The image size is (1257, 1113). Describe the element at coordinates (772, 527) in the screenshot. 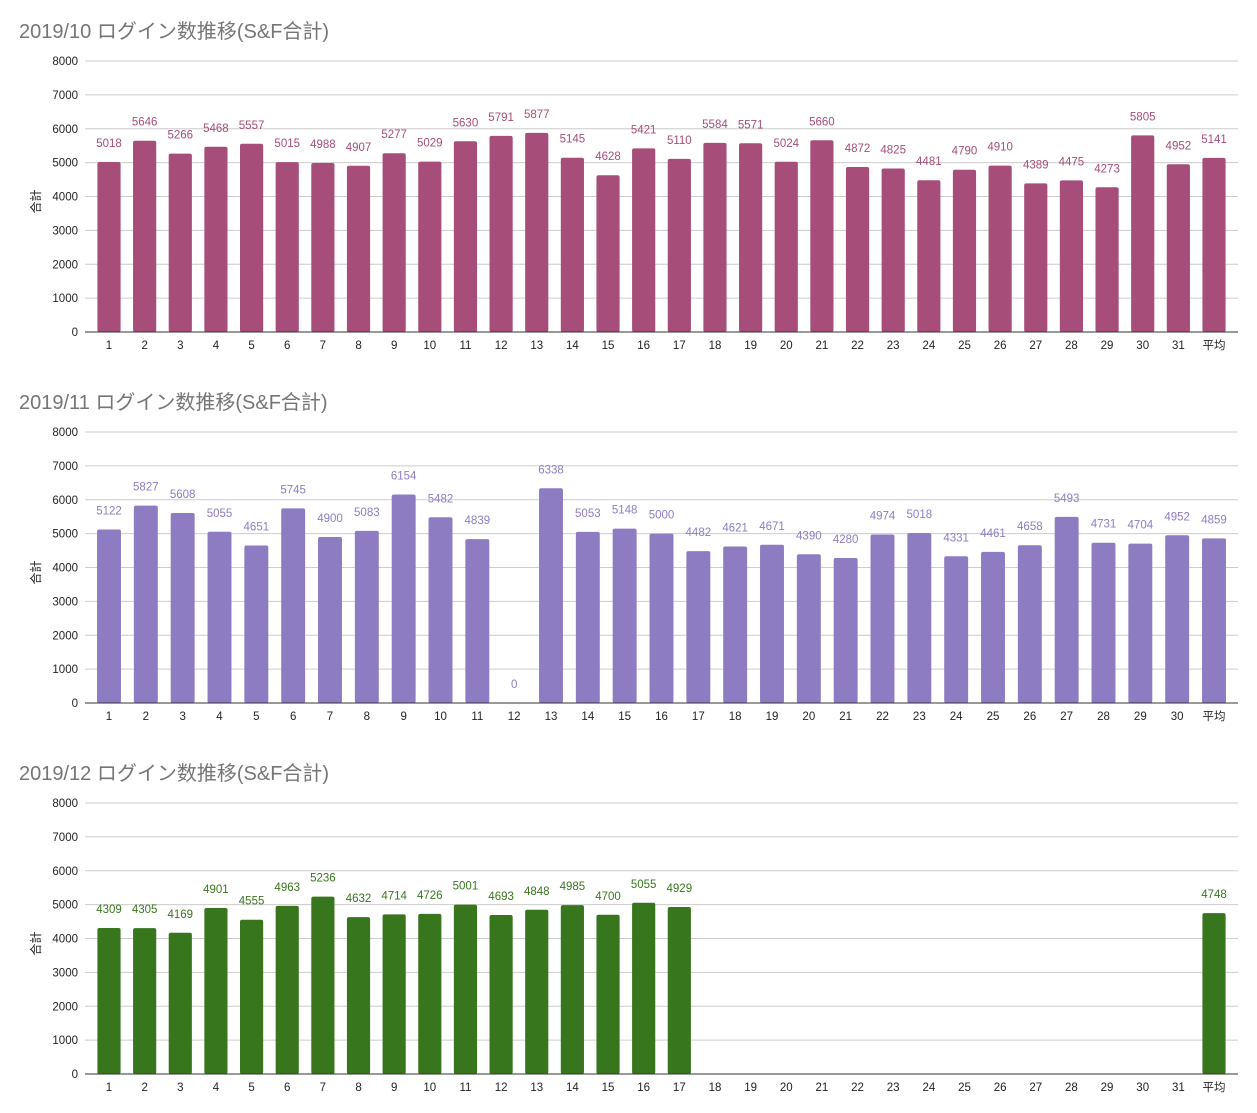

I see `data-label: 4671` at that location.